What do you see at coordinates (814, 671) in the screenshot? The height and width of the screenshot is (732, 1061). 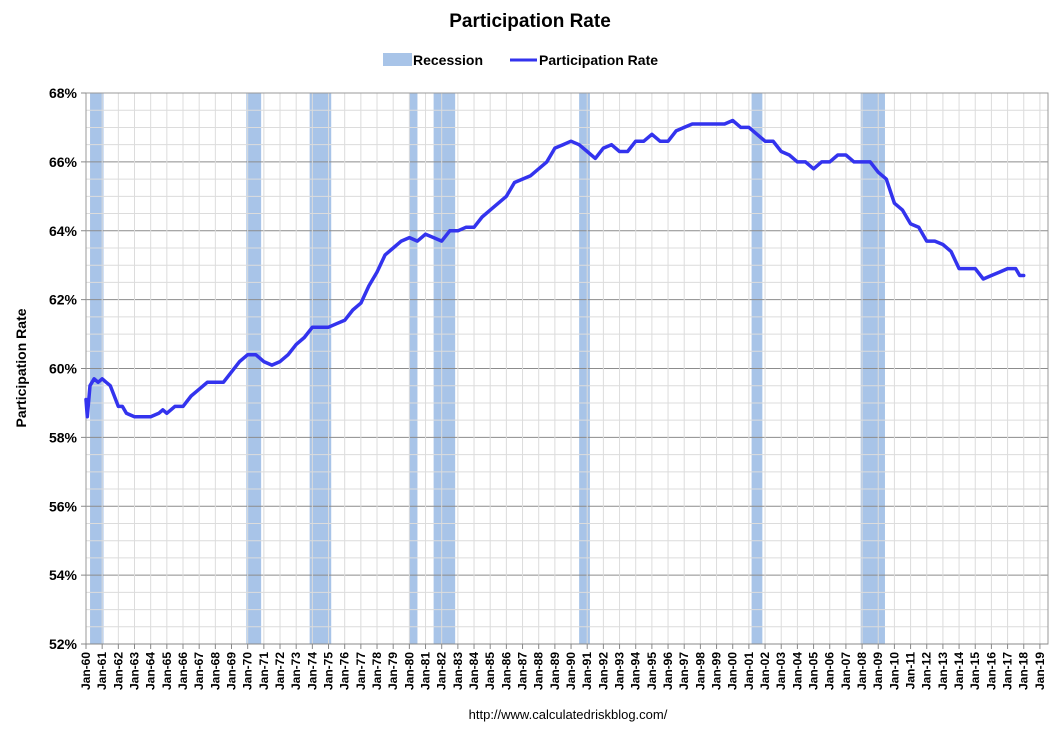 I see `x-tick-label: Jan-05` at bounding box center [814, 671].